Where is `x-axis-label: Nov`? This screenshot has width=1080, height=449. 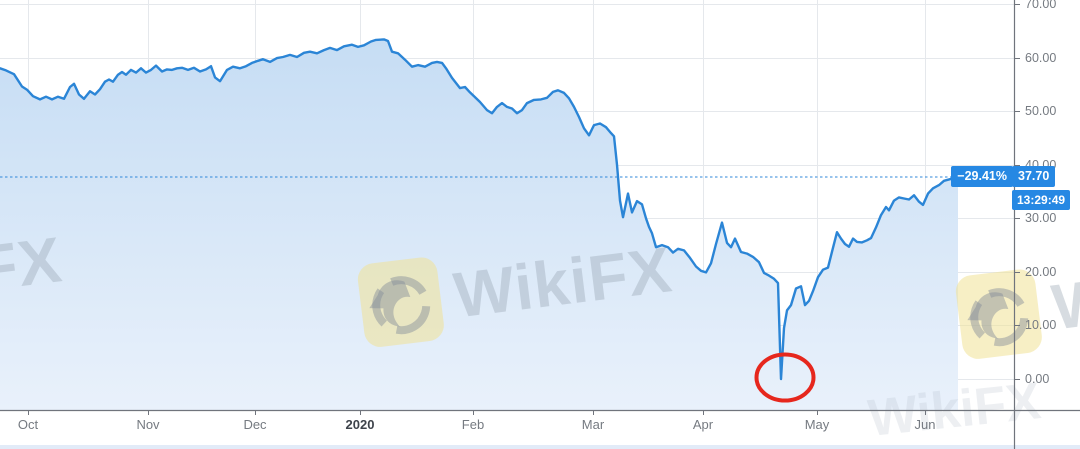 x-axis-label: Nov is located at coordinates (148, 424).